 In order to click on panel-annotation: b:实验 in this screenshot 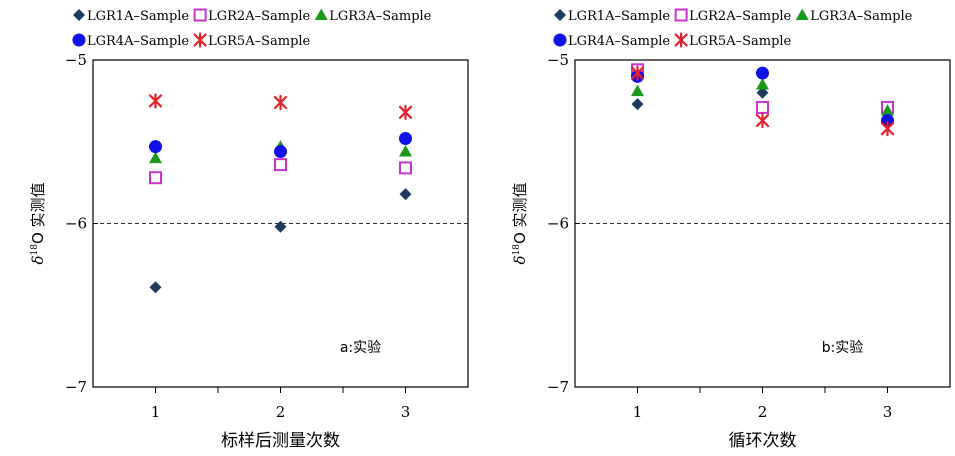, I will do `click(843, 348)`.